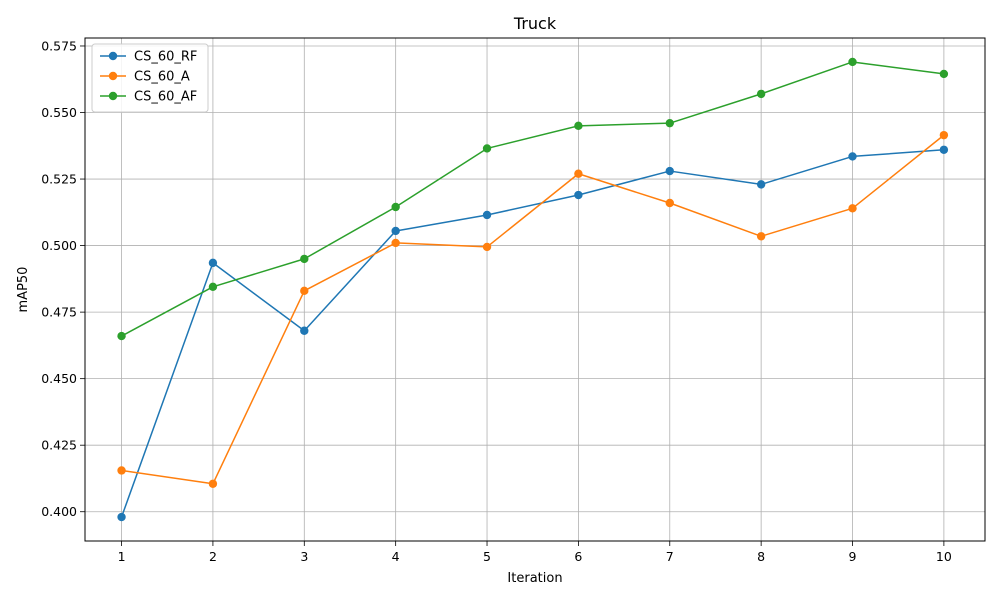 The image size is (1000, 604). I want to click on y-tick-label: 0.525, so click(59, 179).